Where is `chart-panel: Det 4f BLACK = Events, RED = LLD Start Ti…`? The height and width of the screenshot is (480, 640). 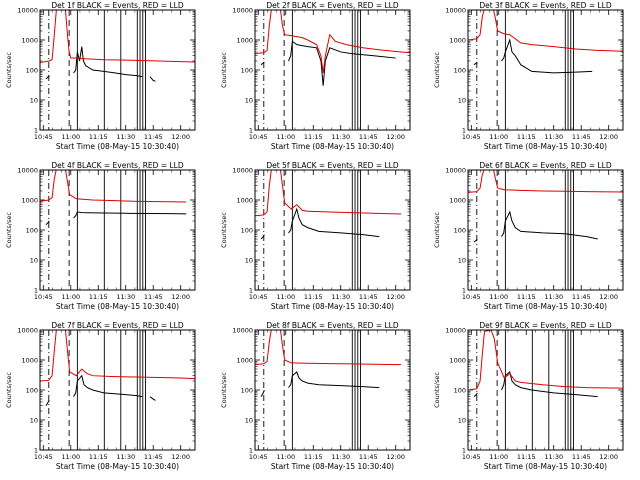
chart-panel: Det 4f BLACK = Events, RED = LLD Start Ti… is located at coordinates (100, 236).